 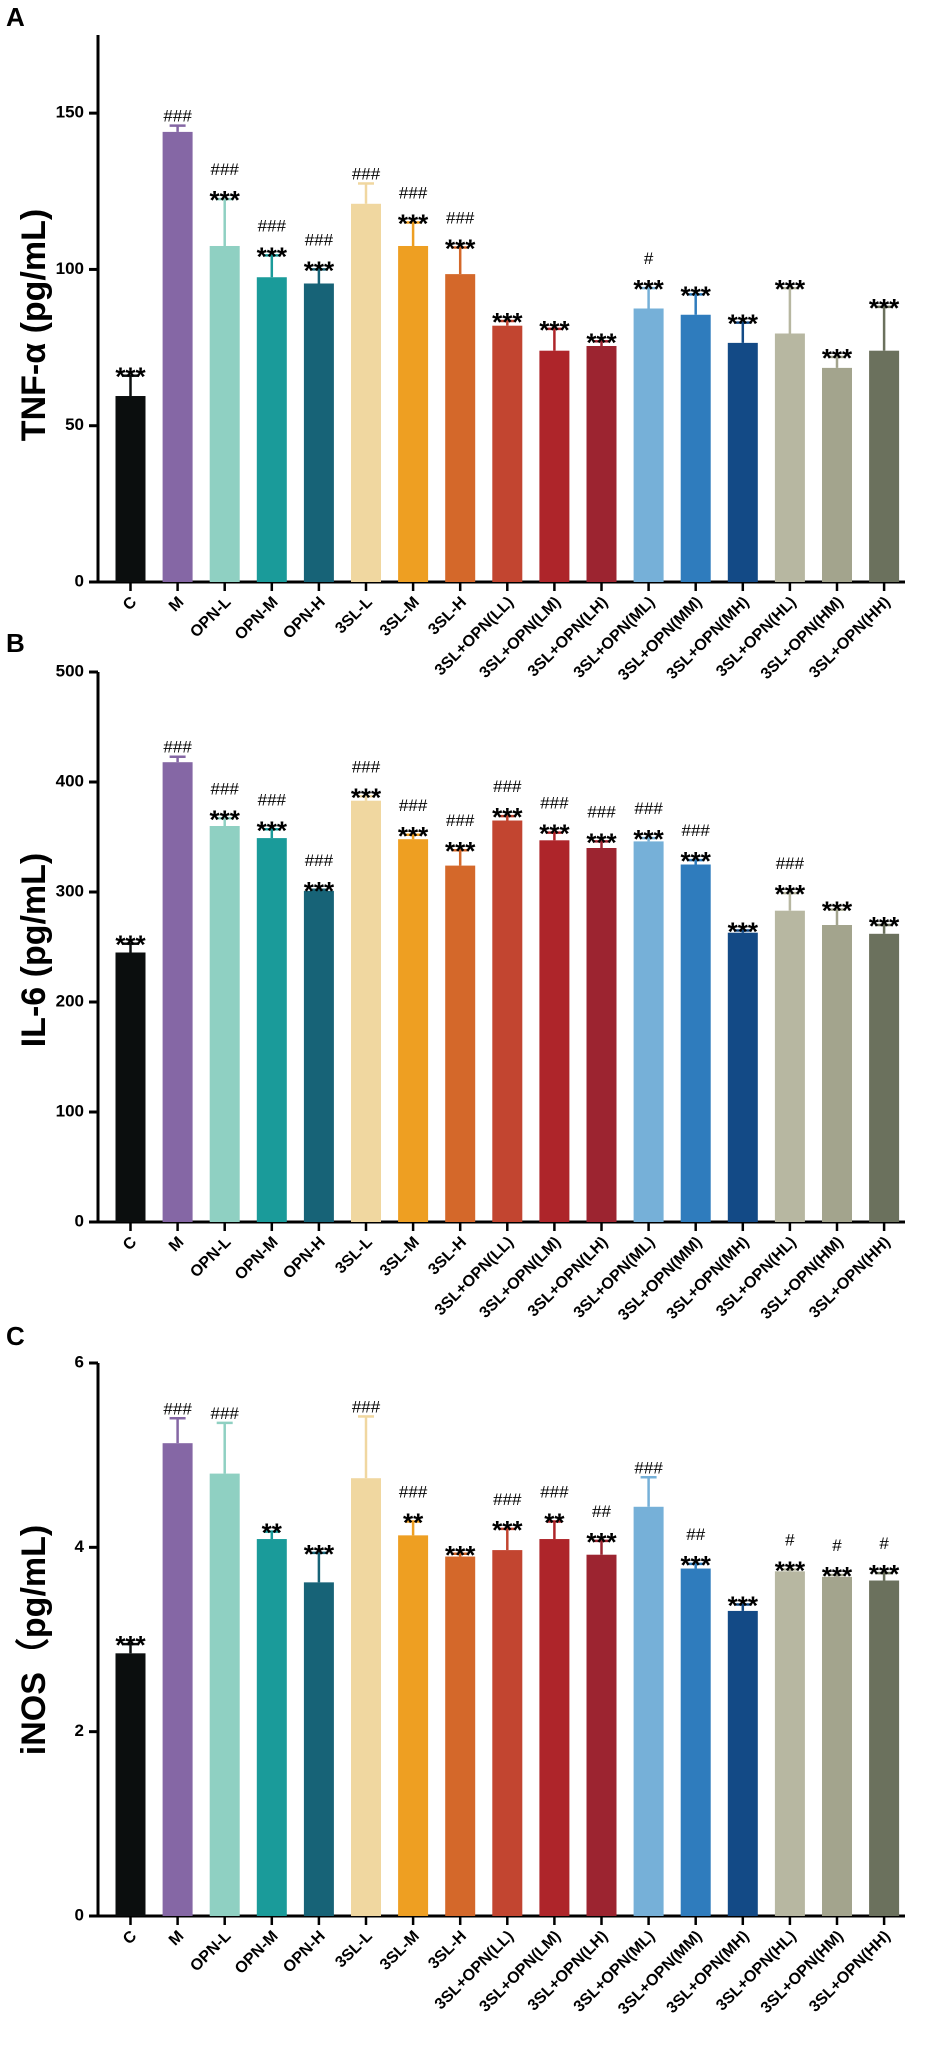 What do you see at coordinates (210, 617) in the screenshot?
I see `panel-a-x-tick-label: OPN-L` at bounding box center [210, 617].